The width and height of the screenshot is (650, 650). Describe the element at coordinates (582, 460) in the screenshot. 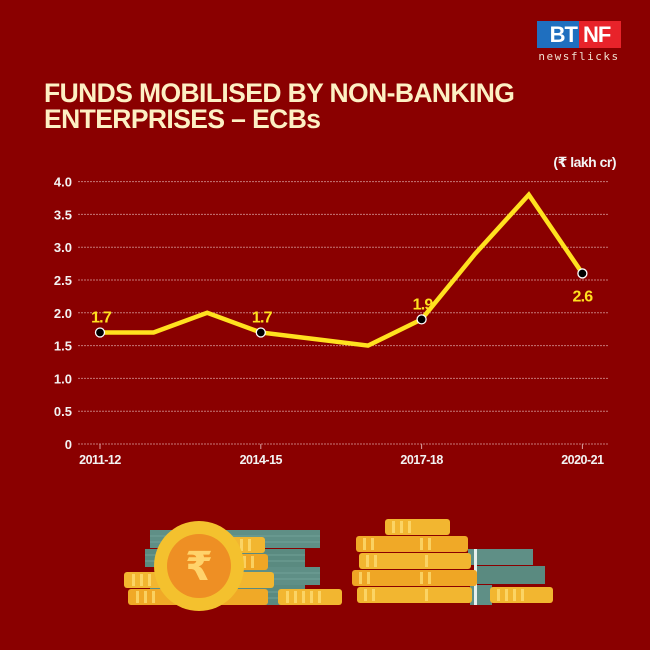

I see `x-tick-label: 2020-21` at that location.